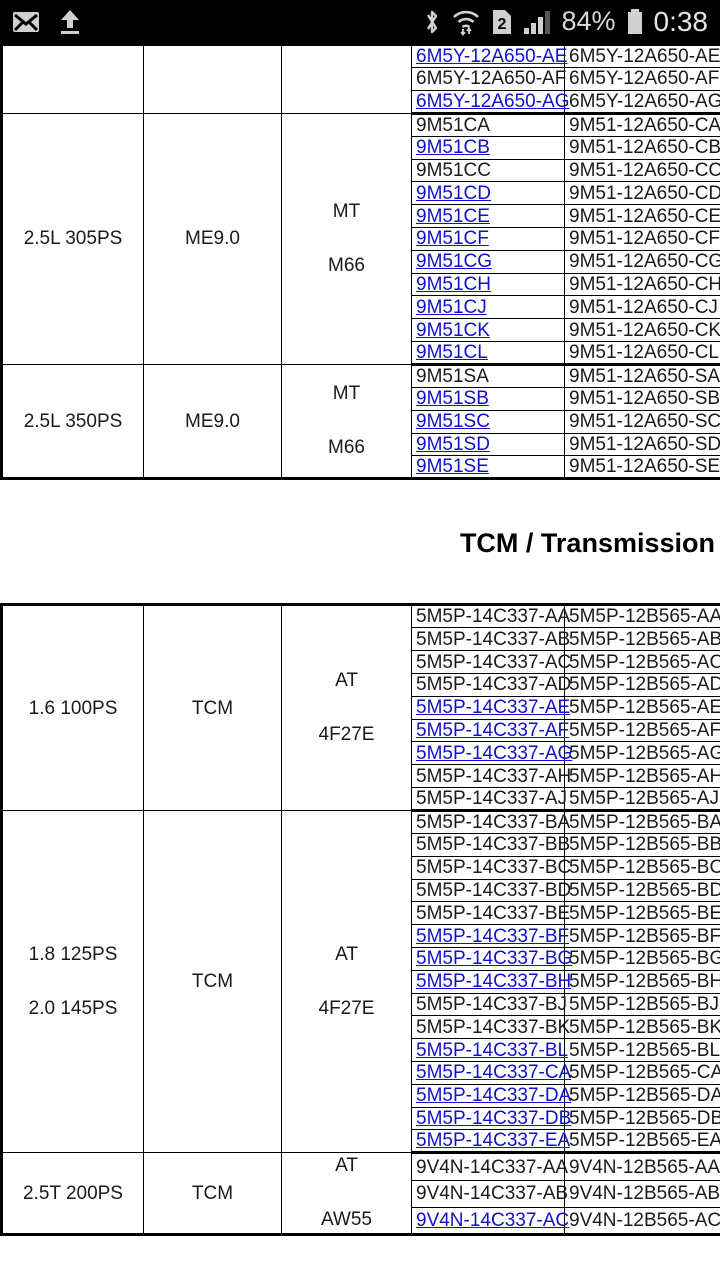 The width and height of the screenshot is (720, 1280). Describe the element at coordinates (493, 936) in the screenshot. I see `part-code-anchor: 5M5P-14C337-BF` at that location.